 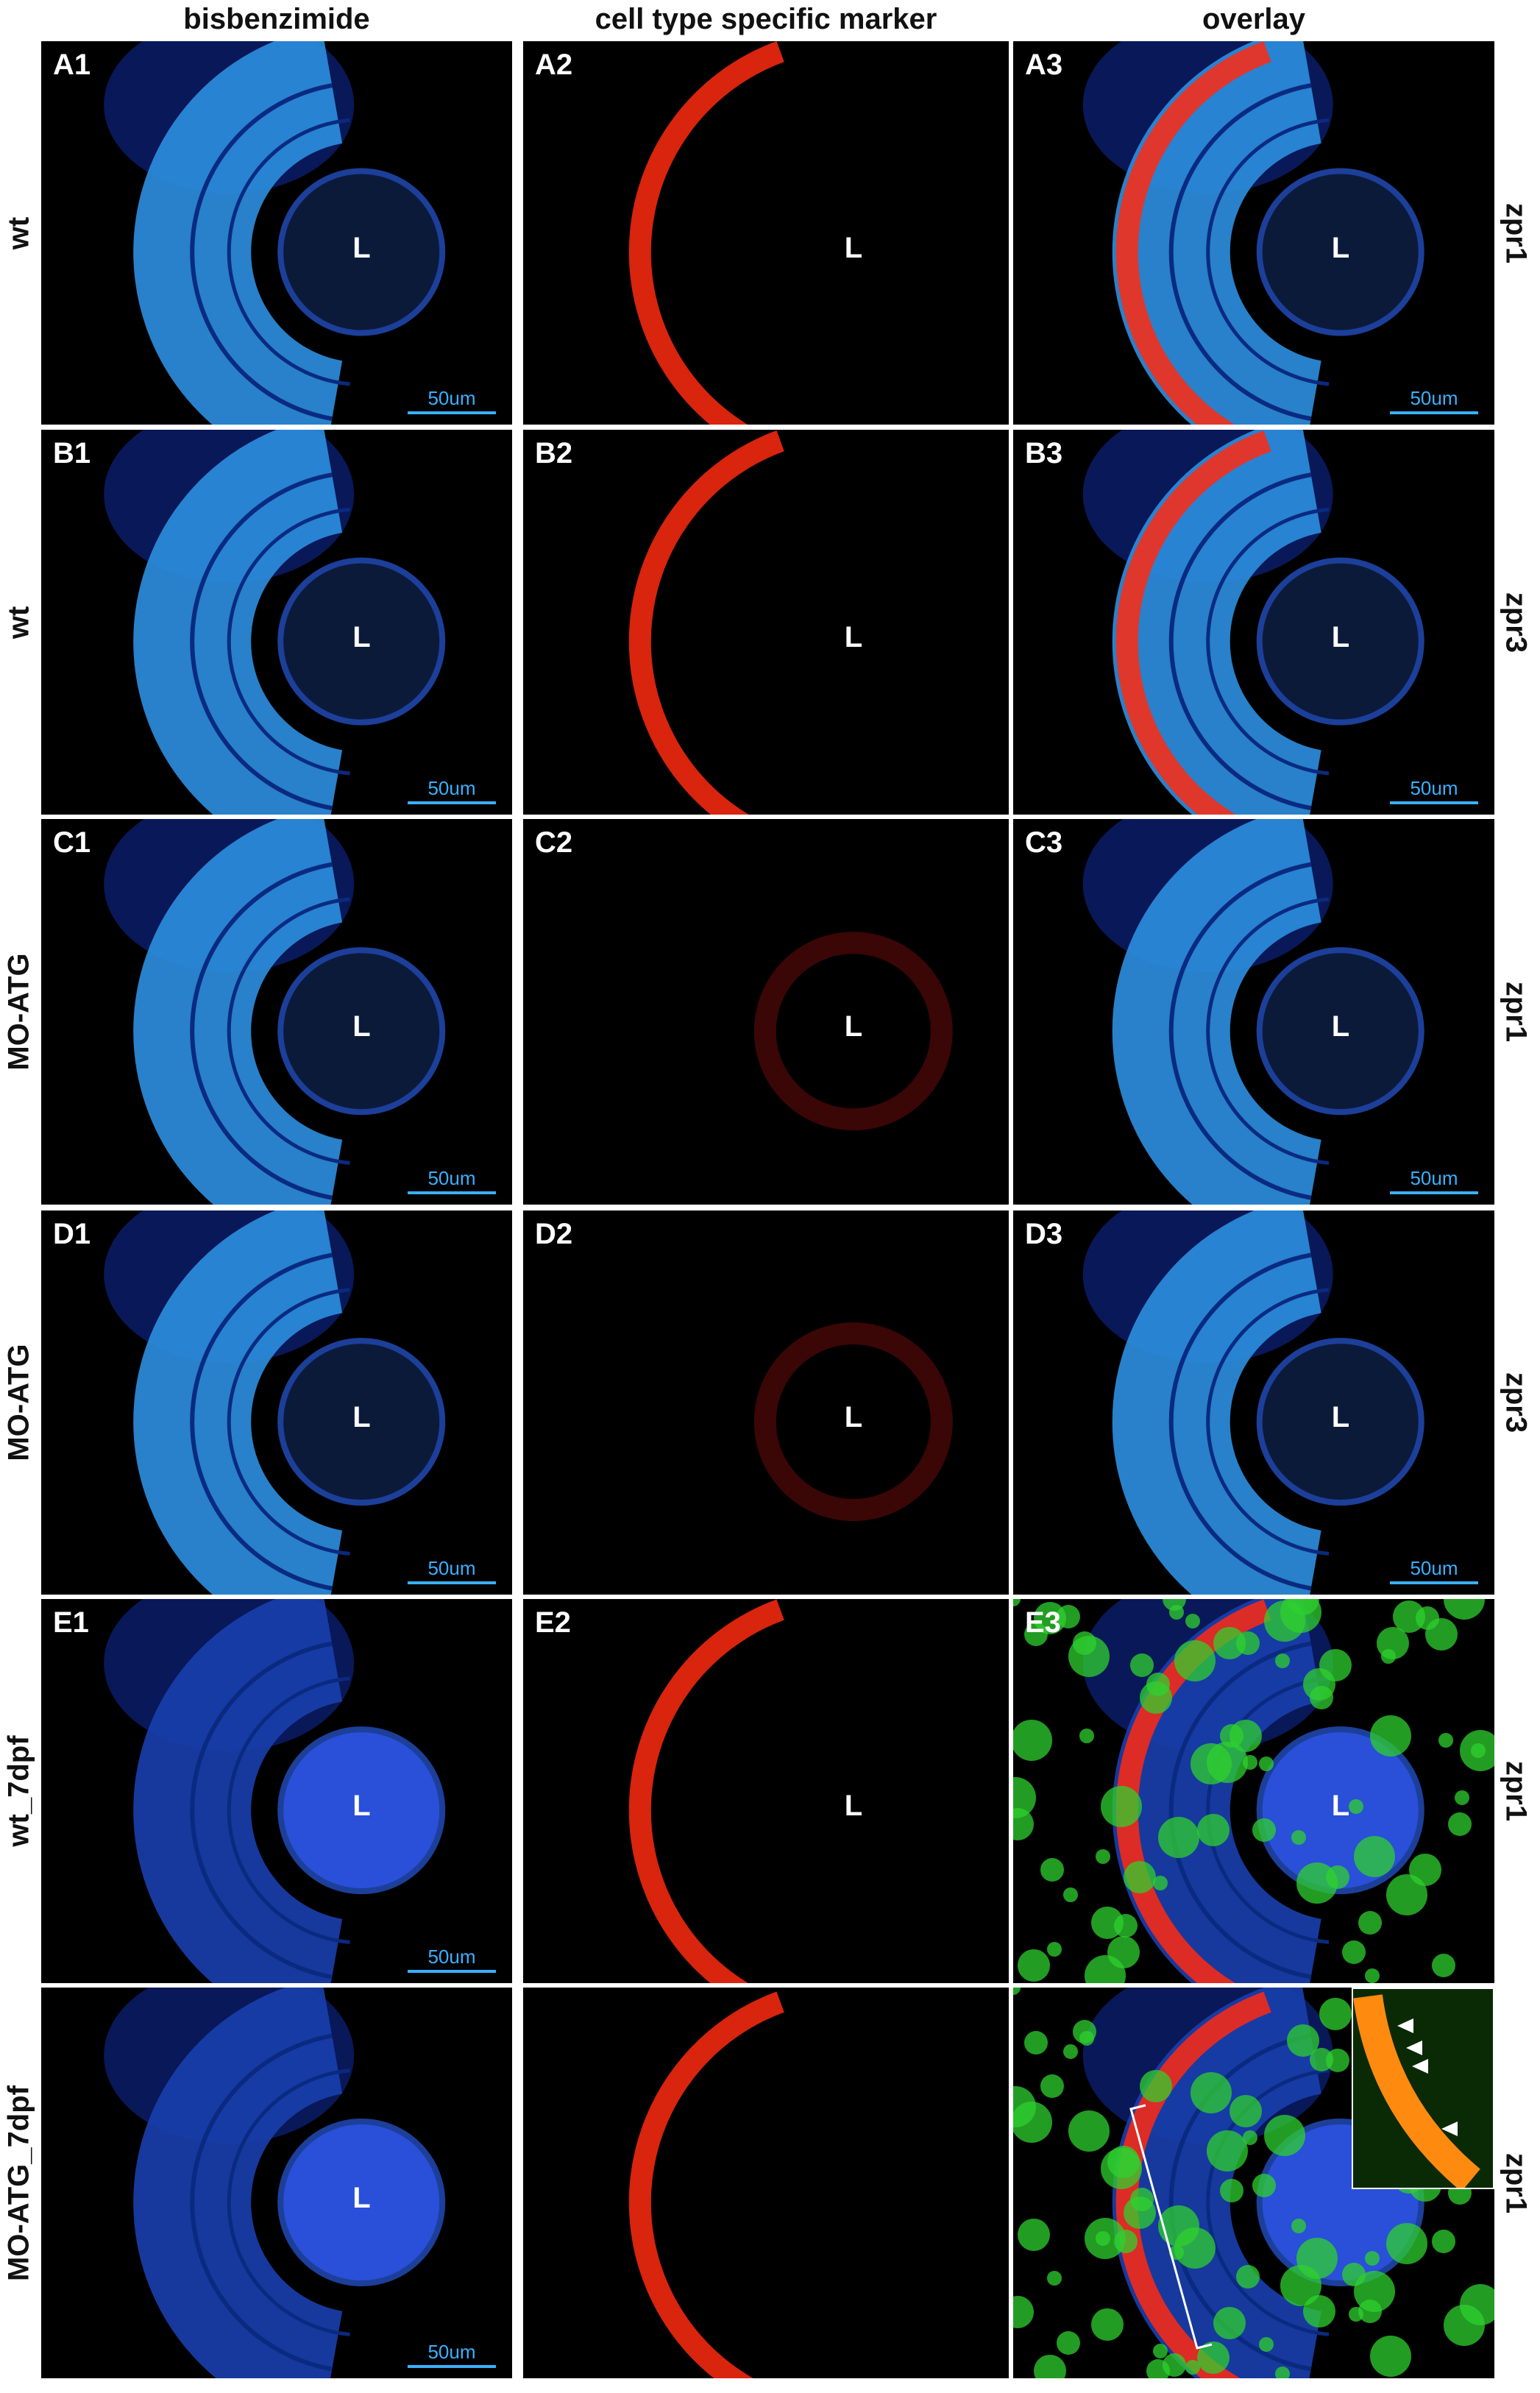 I want to click on row-condition: MO-ATG_7dpf, so click(x=18, y=2183).